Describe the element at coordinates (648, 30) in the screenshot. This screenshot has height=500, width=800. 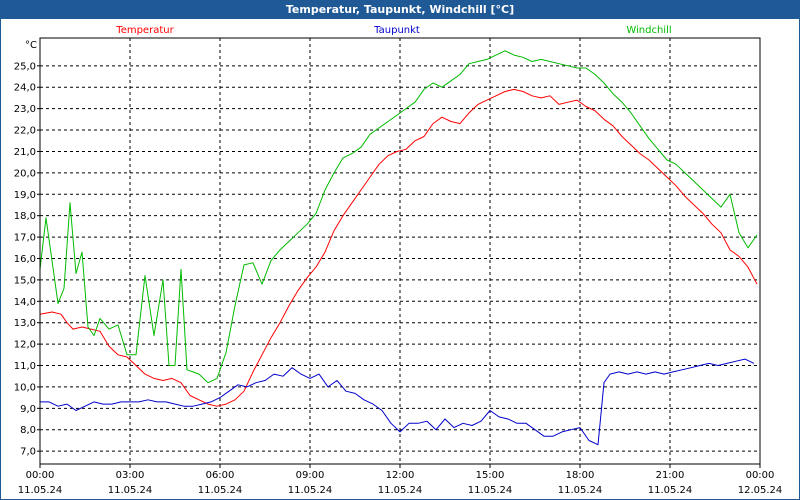
I see `legend-windchill: Windchill` at that location.